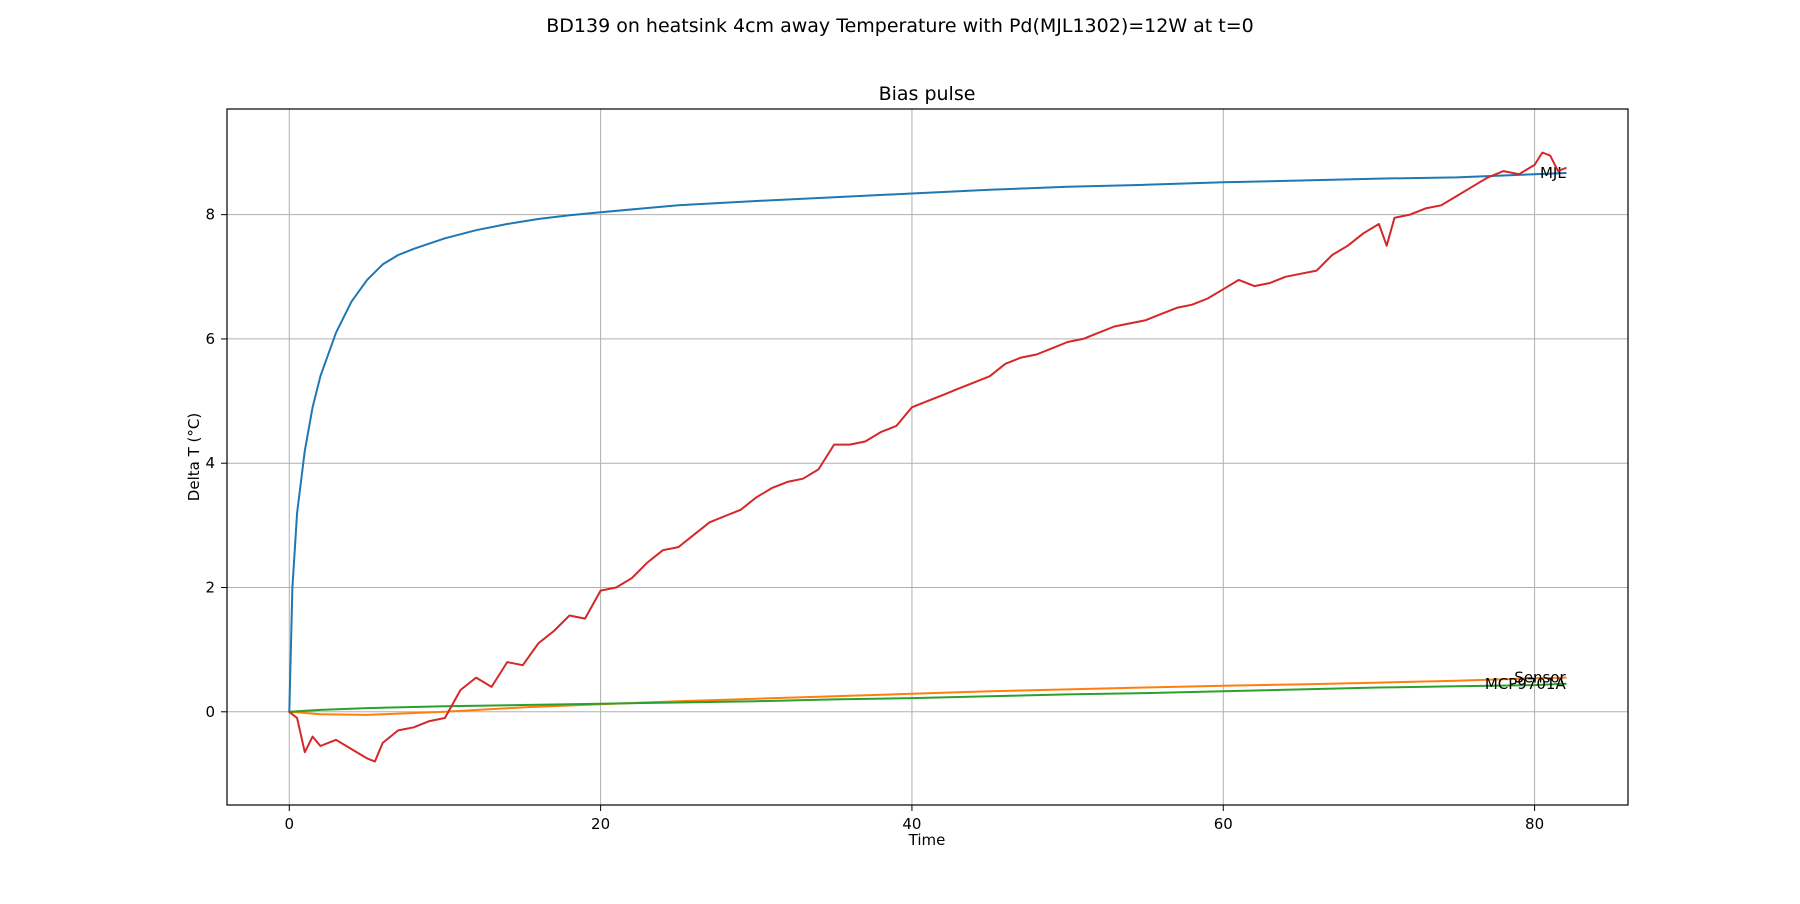 The width and height of the screenshot is (1800, 904). What do you see at coordinates (194, 457) in the screenshot?
I see `y-axis-label: Delta T (°C)` at bounding box center [194, 457].